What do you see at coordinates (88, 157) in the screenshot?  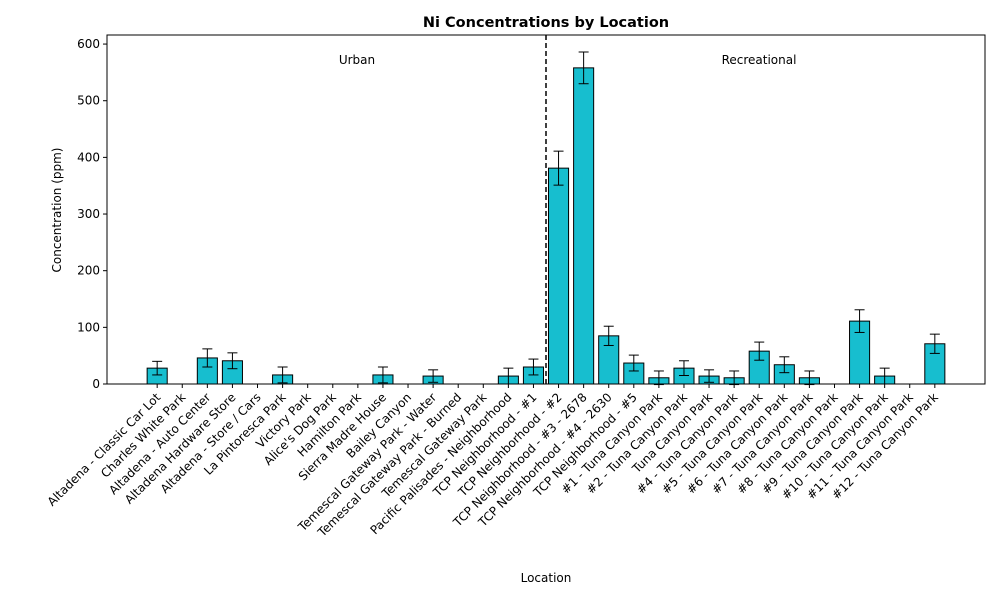 I see `y-tick-label: 400` at bounding box center [88, 157].